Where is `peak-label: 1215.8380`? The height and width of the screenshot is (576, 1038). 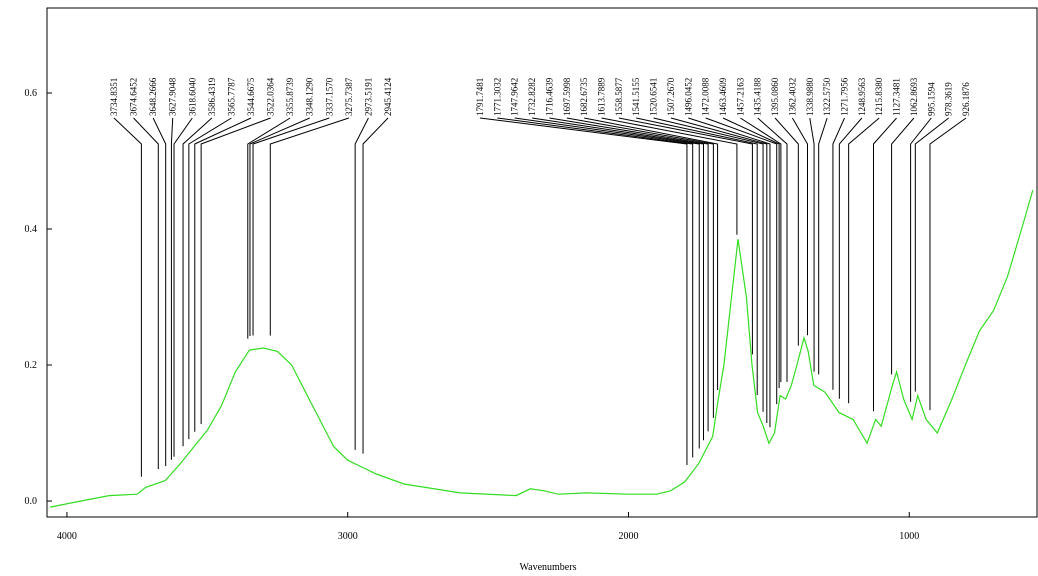 peak-label: 1215.8380 is located at coordinates (879, 96).